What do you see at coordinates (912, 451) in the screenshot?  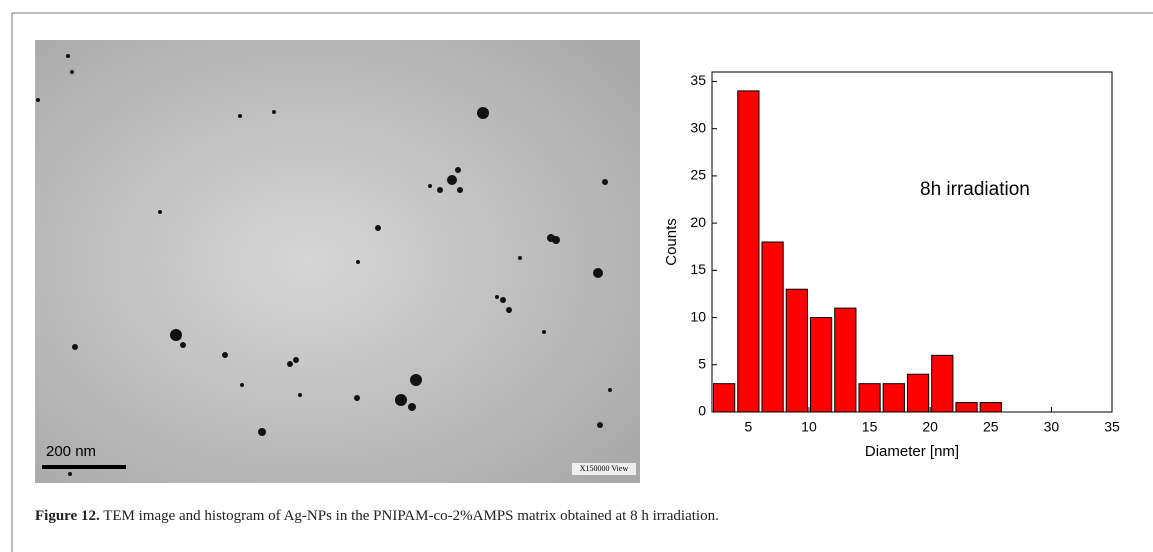 I see `x-axis-label: Diameter [nm]` at bounding box center [912, 451].